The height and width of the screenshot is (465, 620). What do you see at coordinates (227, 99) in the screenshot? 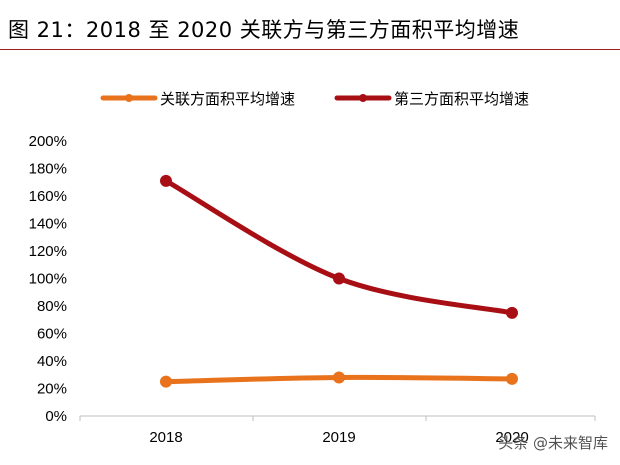
I see `legend-label-1: 关联方面积平均增速` at bounding box center [227, 99].